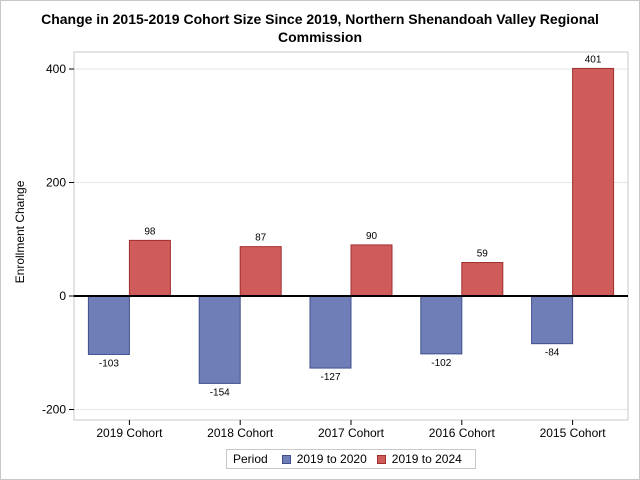  What do you see at coordinates (330, 377) in the screenshot?
I see `data-label: -127` at bounding box center [330, 377].